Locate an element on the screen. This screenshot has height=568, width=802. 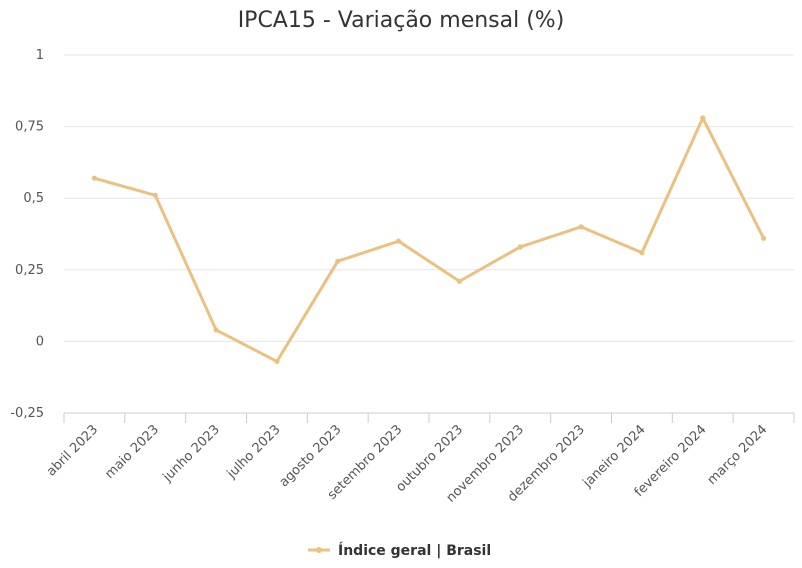
legend: Índice geral | Brasil is located at coordinates (399, 550).